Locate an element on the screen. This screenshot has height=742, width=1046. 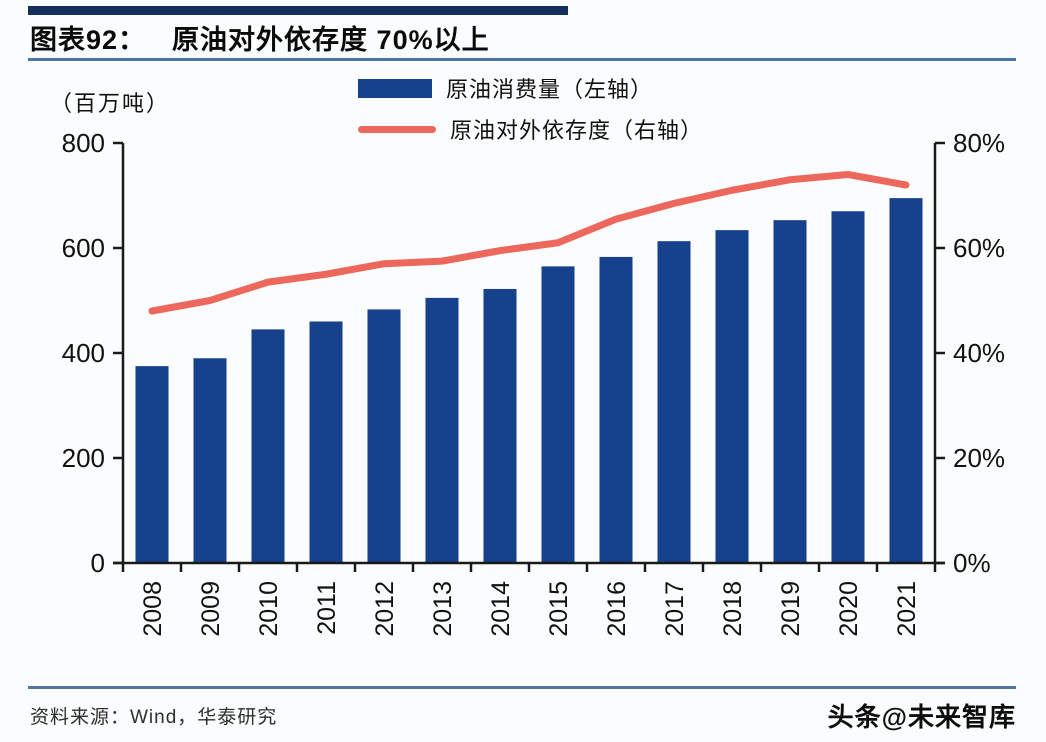
left-tick-label: 800 is located at coordinates (83, 143).